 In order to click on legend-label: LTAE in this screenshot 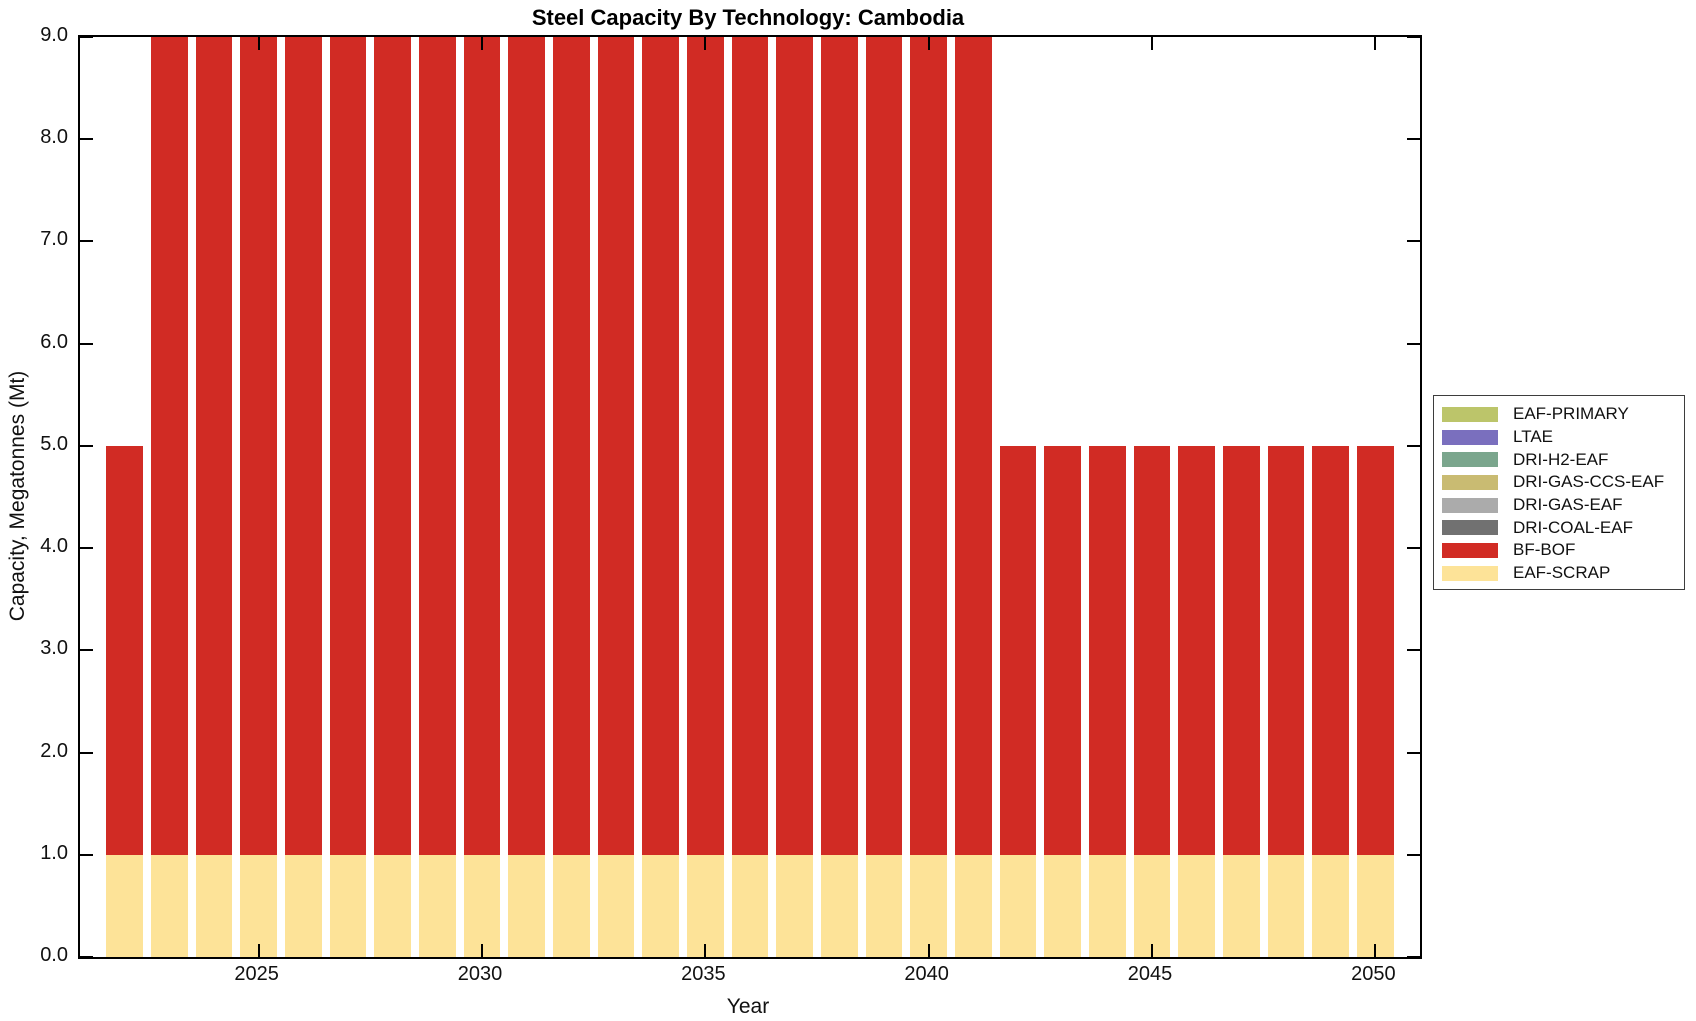, I will do `click(1533, 437)`.